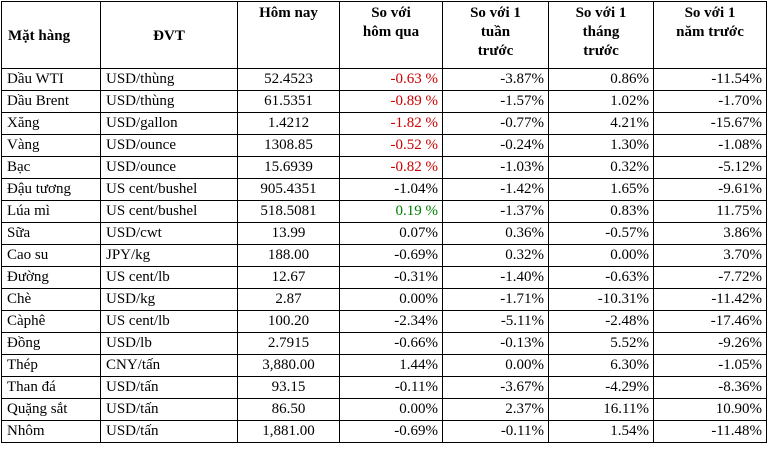 This screenshot has height=460, width=767. Describe the element at coordinates (169, 343) in the screenshot. I see `cell-unit: USD/lb` at that location.